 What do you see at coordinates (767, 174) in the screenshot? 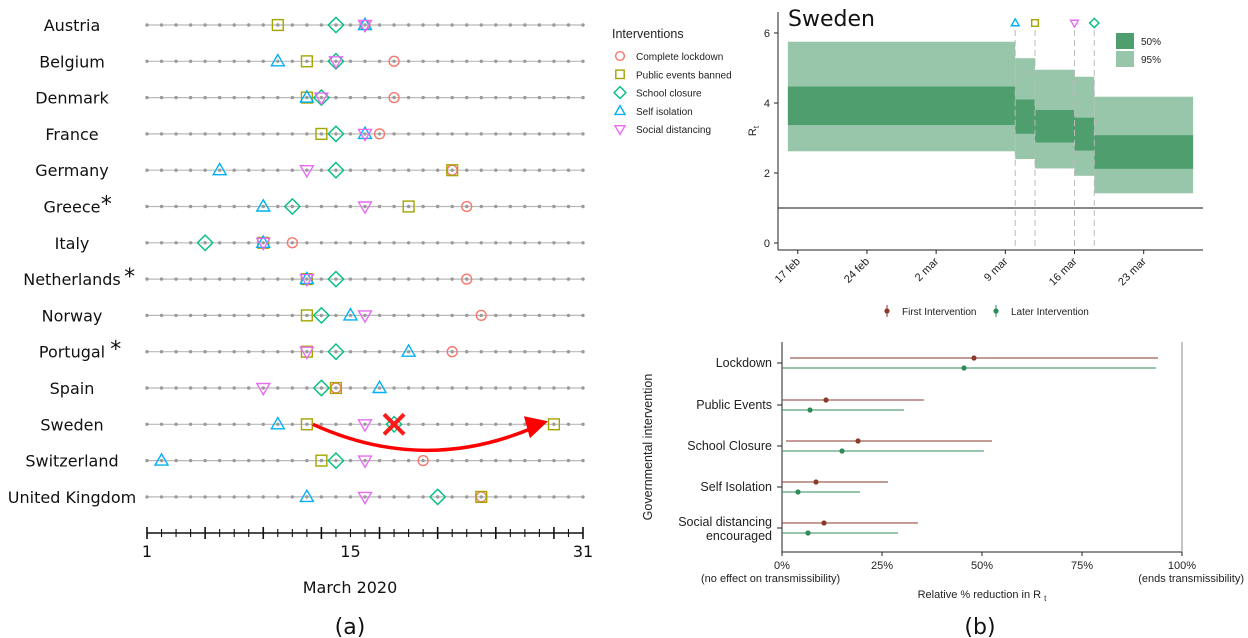
I see `rt-y-tick-label: 2` at bounding box center [767, 174].